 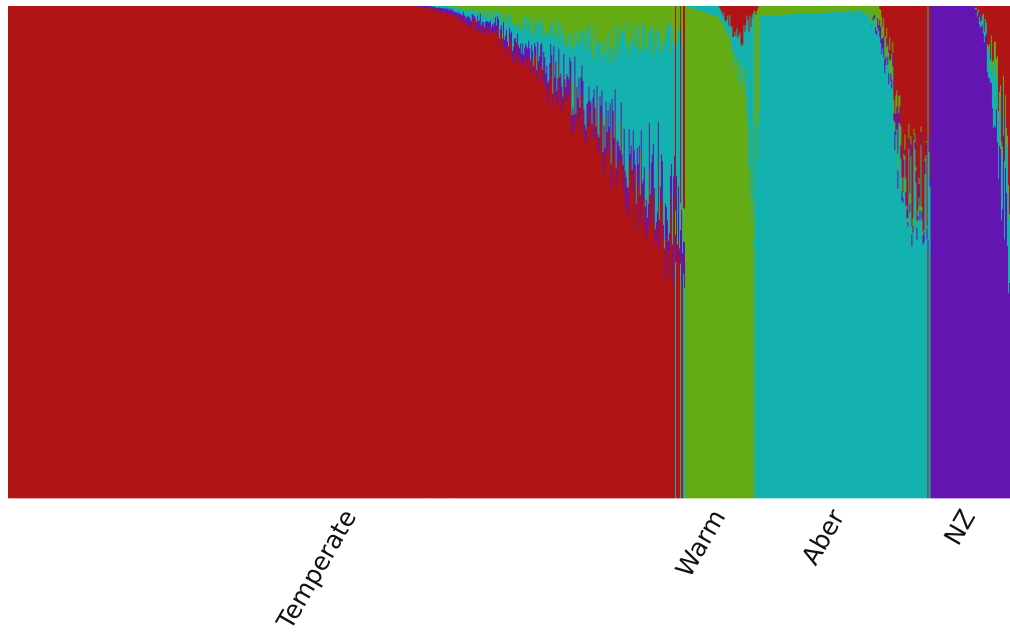 What do you see at coordinates (823, 537) in the screenshot?
I see `group-label-aber: Aber` at bounding box center [823, 537].